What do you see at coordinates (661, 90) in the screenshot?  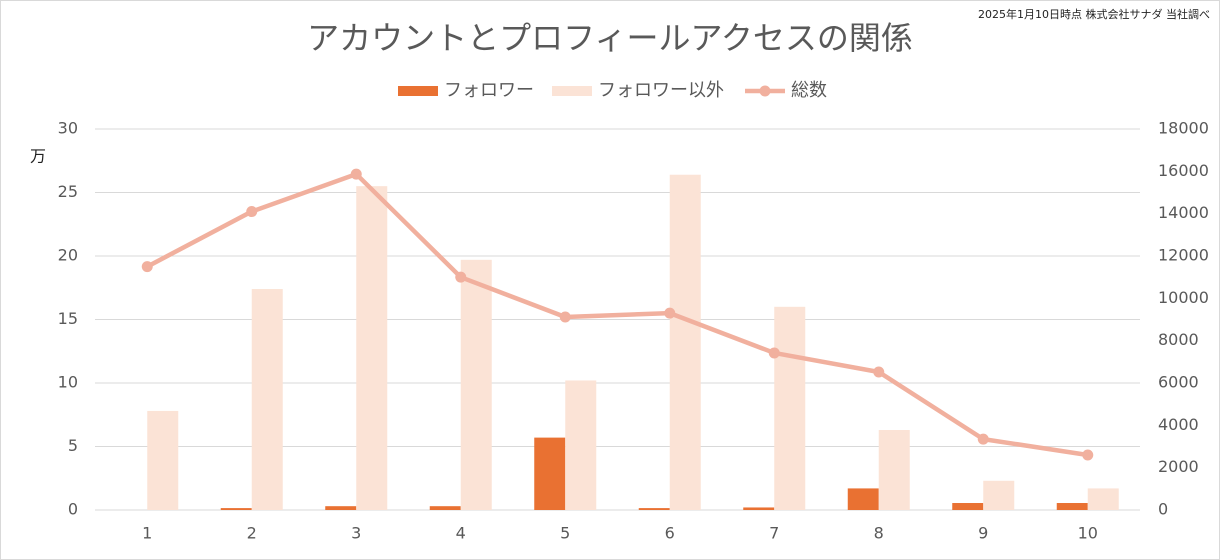 I see `legend-label: フォロワー以外` at bounding box center [661, 90].